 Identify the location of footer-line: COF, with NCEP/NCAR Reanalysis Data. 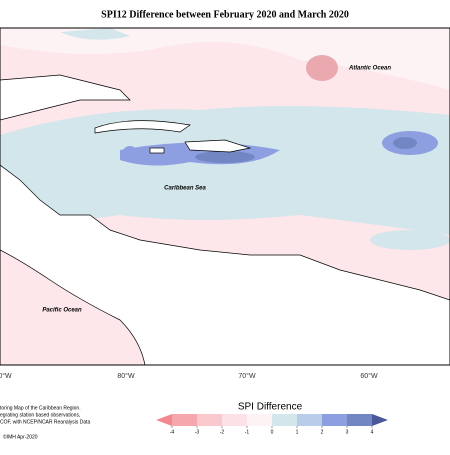
(45, 422).